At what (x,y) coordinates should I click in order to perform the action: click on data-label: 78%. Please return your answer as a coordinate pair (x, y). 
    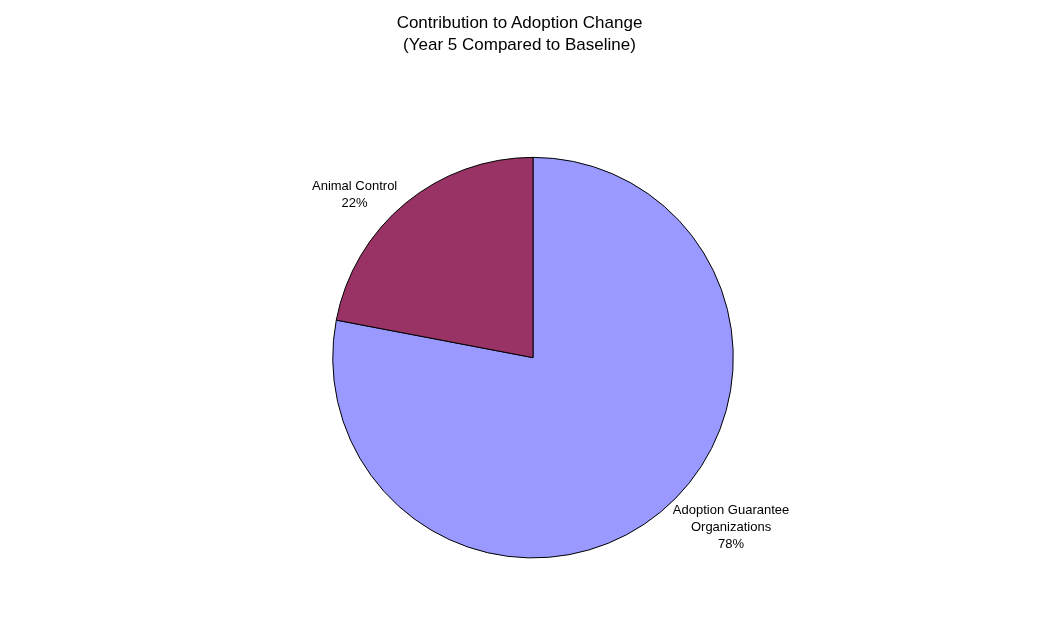
    Looking at the image, I should click on (731, 543).